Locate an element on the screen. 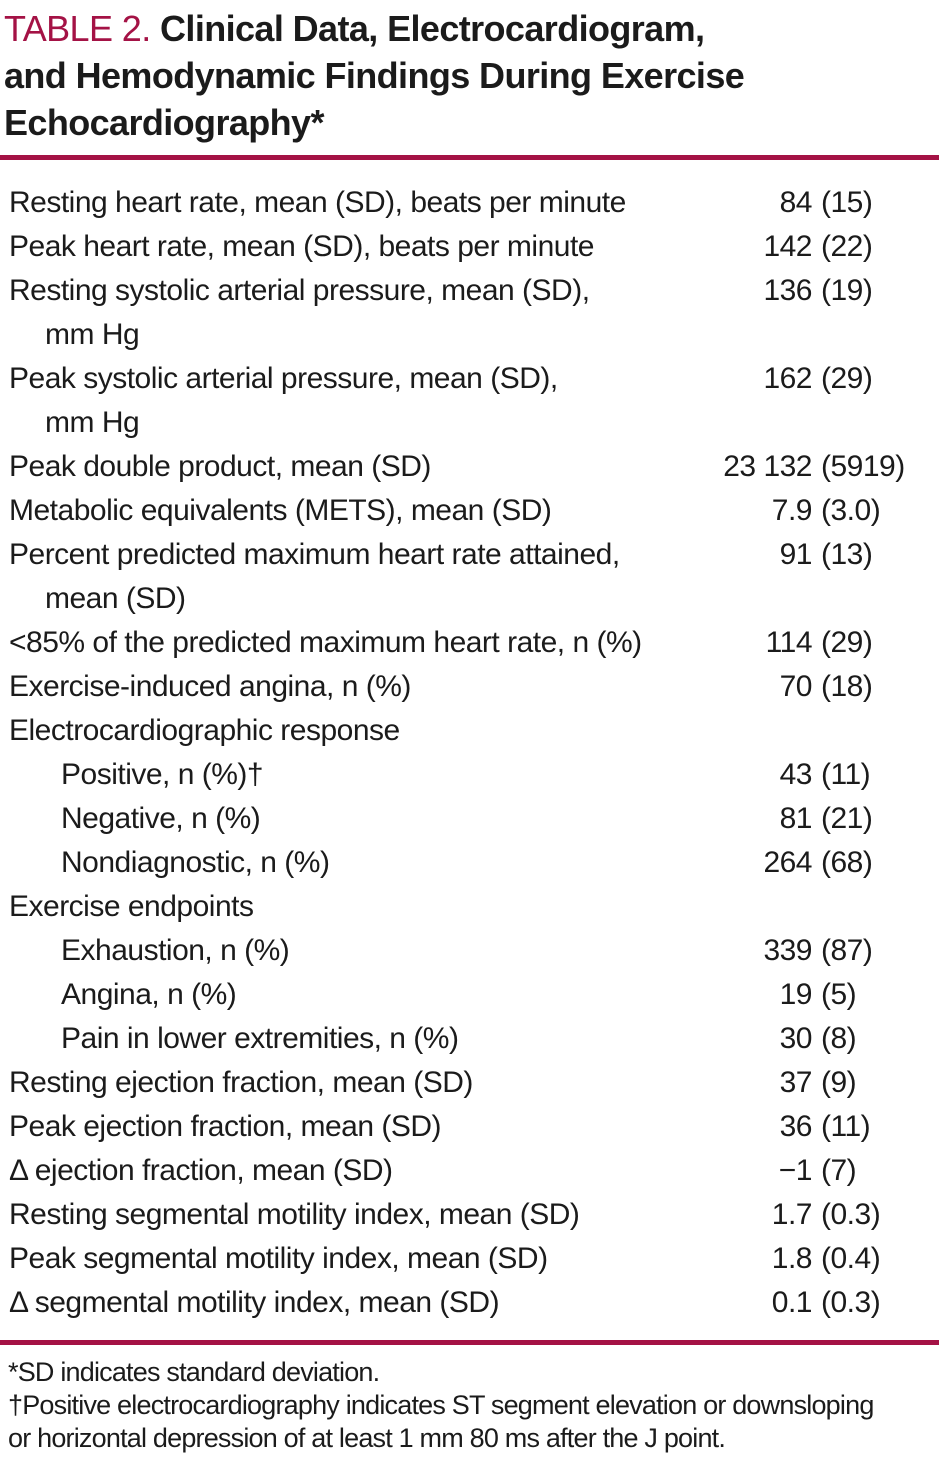 Image resolution: width=939 pixels, height=1476 pixels. row-value-sd: (3.0) is located at coordinates (851, 510).